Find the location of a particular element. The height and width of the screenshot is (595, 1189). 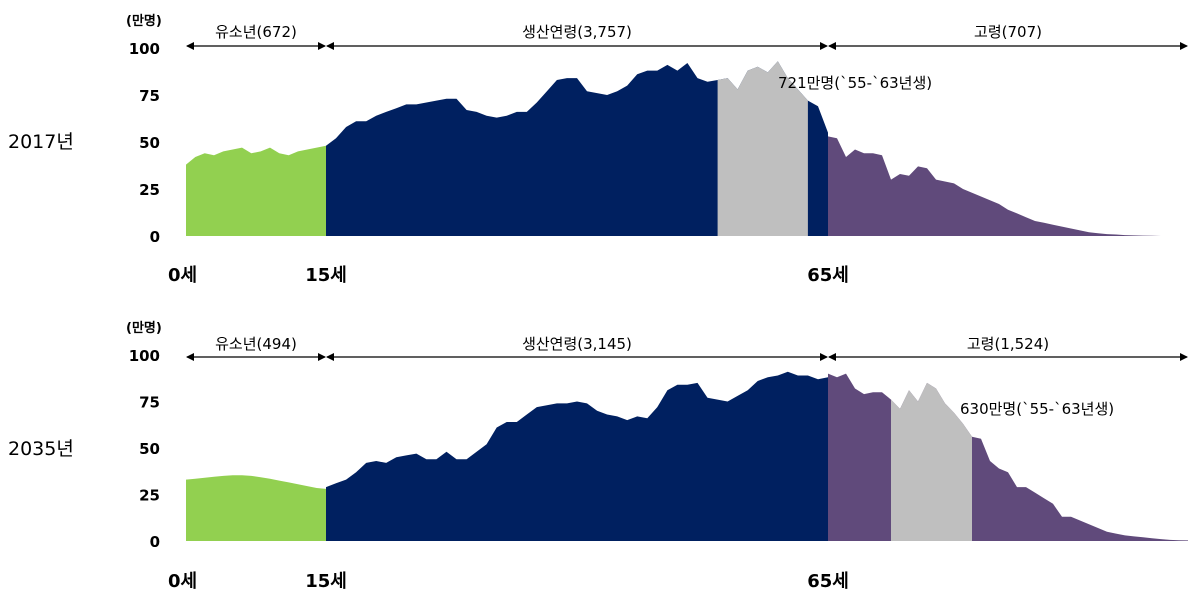

segment-label: 고령(707) is located at coordinates (1008, 32).